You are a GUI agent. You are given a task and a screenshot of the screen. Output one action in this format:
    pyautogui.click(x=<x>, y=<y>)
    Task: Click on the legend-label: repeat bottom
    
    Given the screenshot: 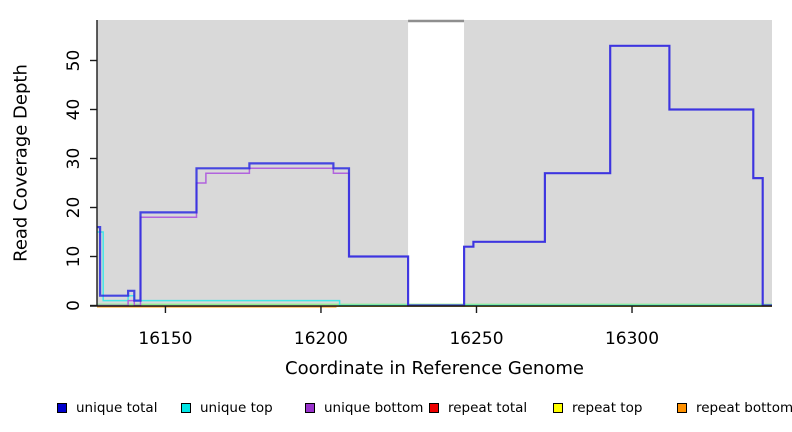 What is the action you would take?
    pyautogui.click(x=744, y=408)
    